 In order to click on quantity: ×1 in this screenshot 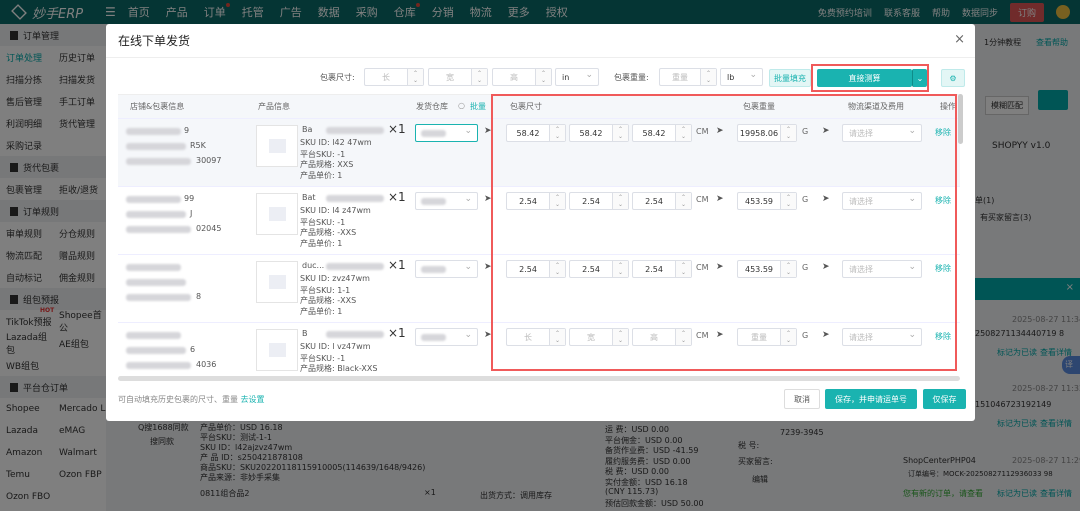, I will do `click(397, 129)`.